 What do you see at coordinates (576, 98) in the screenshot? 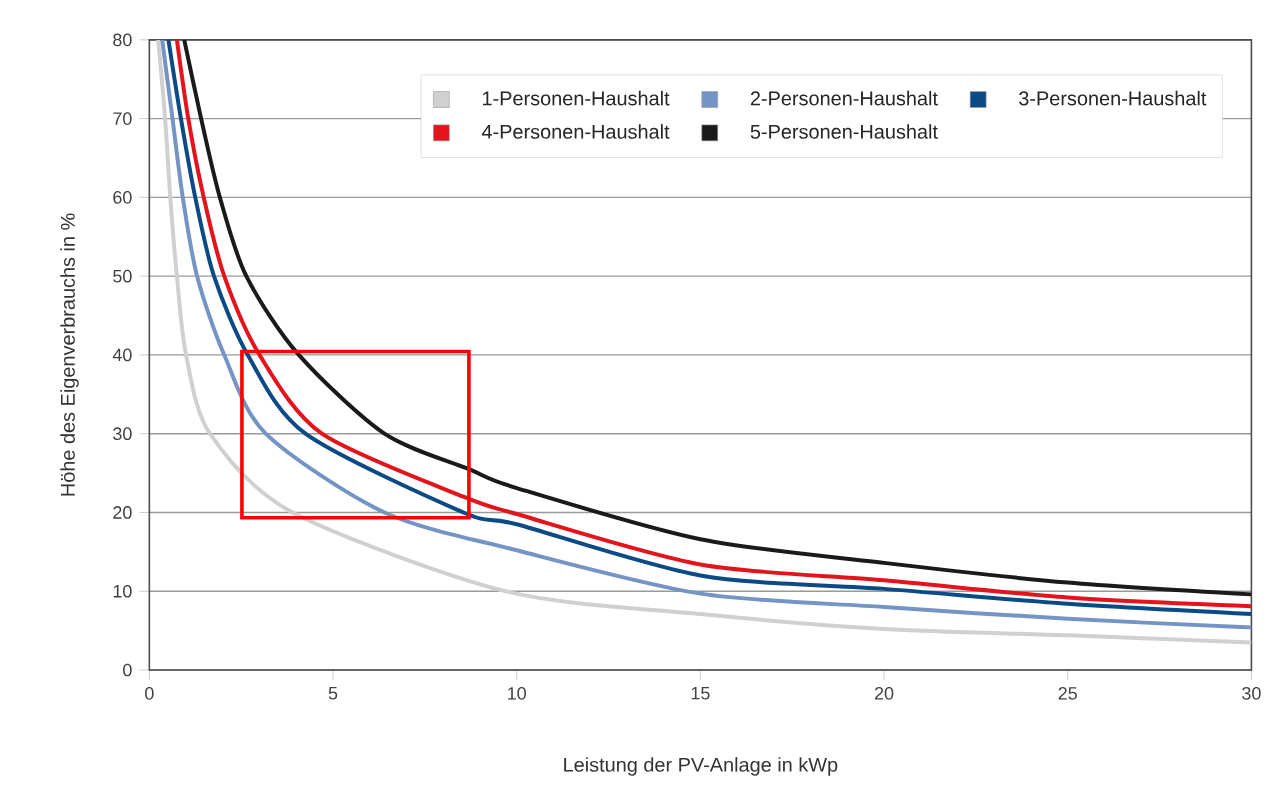
I see `legend-label: 1-Personen-Haushalt` at bounding box center [576, 98].